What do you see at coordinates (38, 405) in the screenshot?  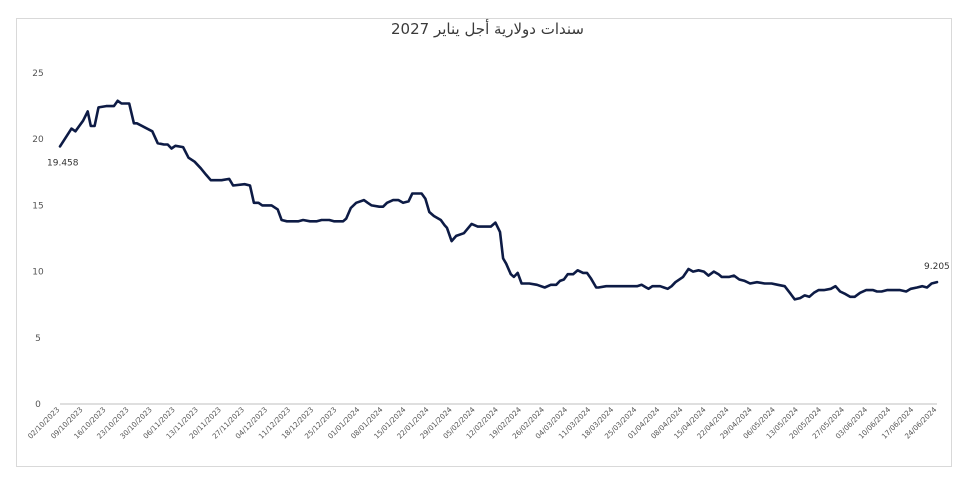 I see `y-tick-label: 0` at bounding box center [38, 405].